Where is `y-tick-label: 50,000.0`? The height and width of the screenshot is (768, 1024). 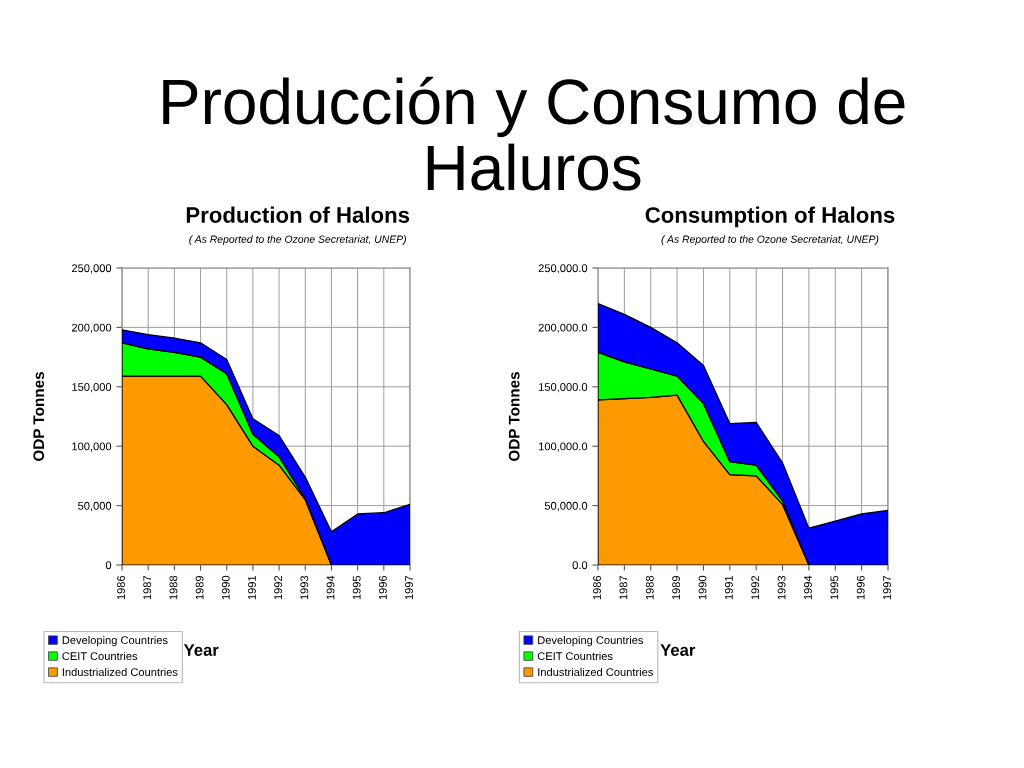
y-tick-label: 50,000.0 is located at coordinates (566, 506).